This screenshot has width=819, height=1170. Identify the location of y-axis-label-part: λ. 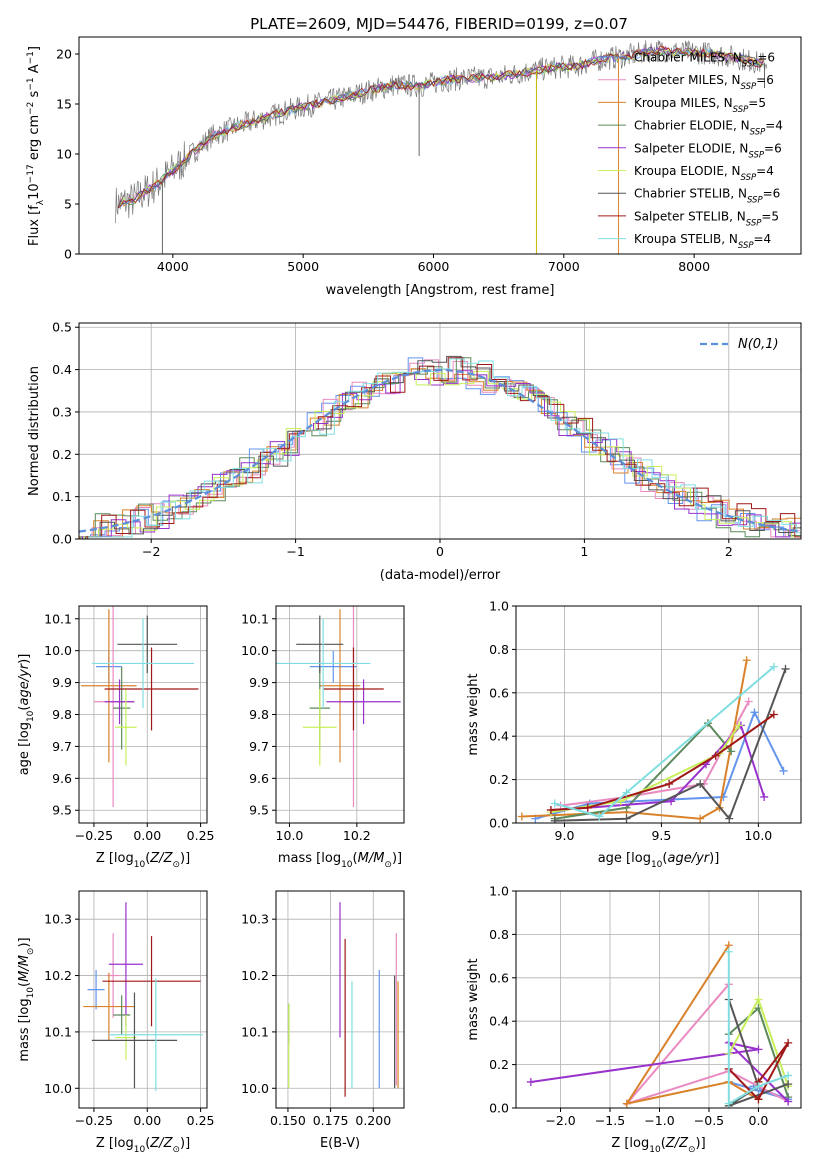
(41, 202).